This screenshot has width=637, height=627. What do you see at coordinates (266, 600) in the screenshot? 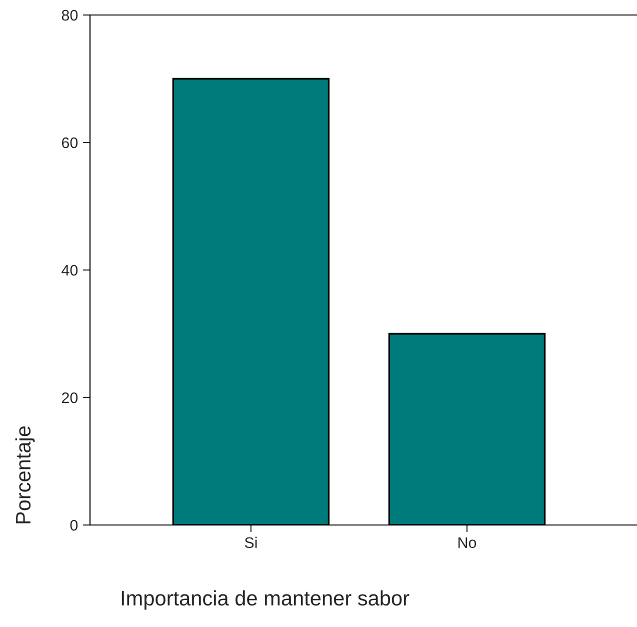
I see `x-axis-title: Importancia de mantener sabor` at bounding box center [266, 600].